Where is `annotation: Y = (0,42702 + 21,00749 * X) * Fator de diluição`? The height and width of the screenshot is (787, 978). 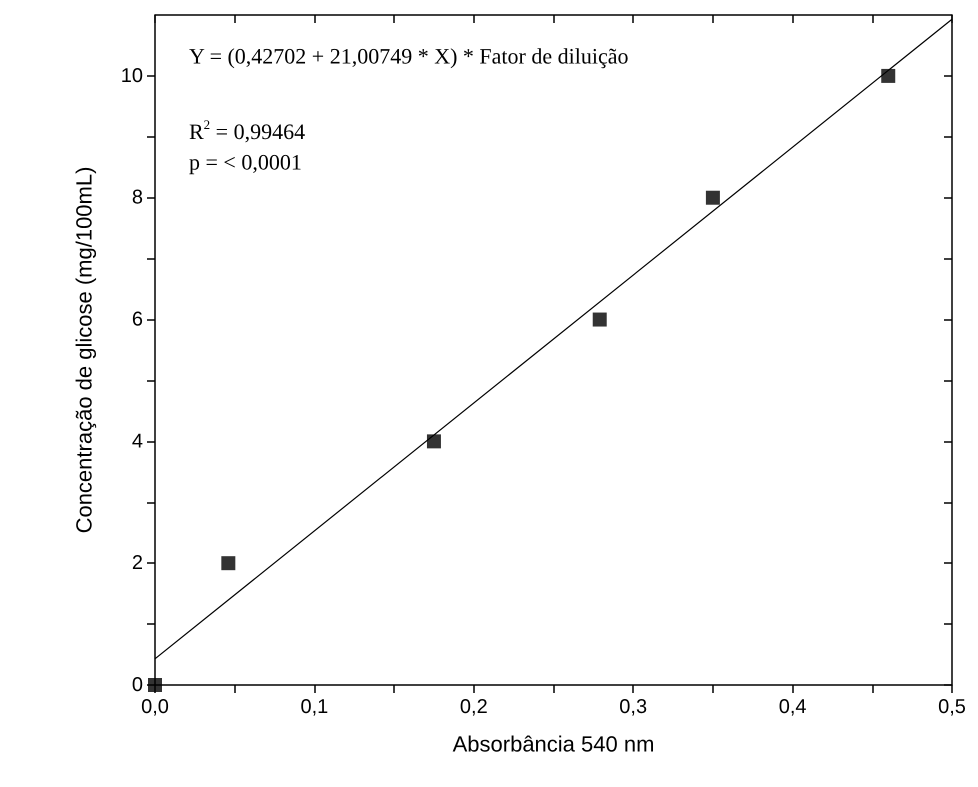 annotation: Y = (0,42702 + 21,00749 * X) * Fator de diluição is located at coordinates (408, 56).